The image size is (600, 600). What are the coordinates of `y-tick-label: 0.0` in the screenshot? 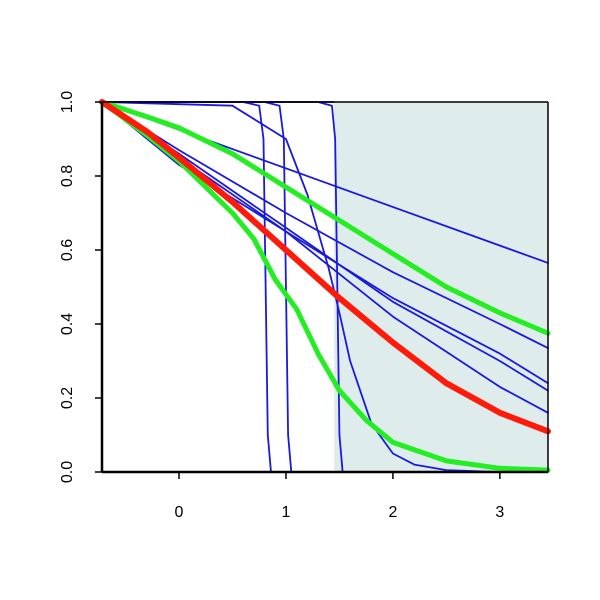 It's located at (67, 472).